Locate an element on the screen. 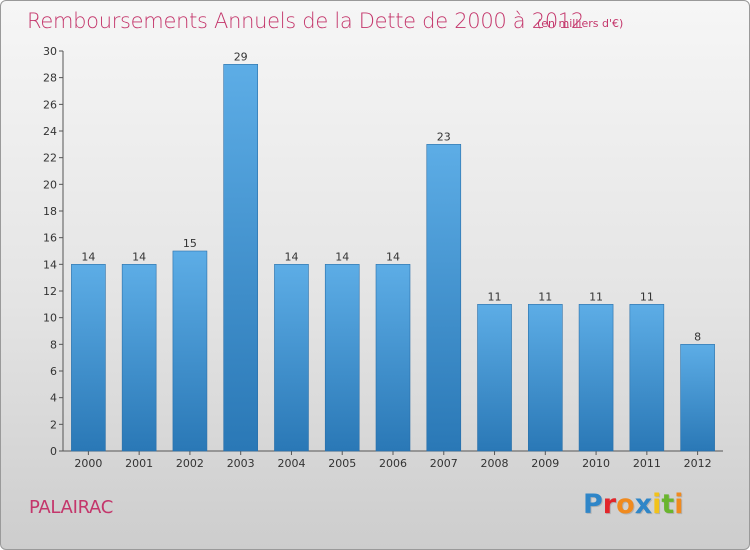  y-tick-label: 26 is located at coordinates (50, 104).